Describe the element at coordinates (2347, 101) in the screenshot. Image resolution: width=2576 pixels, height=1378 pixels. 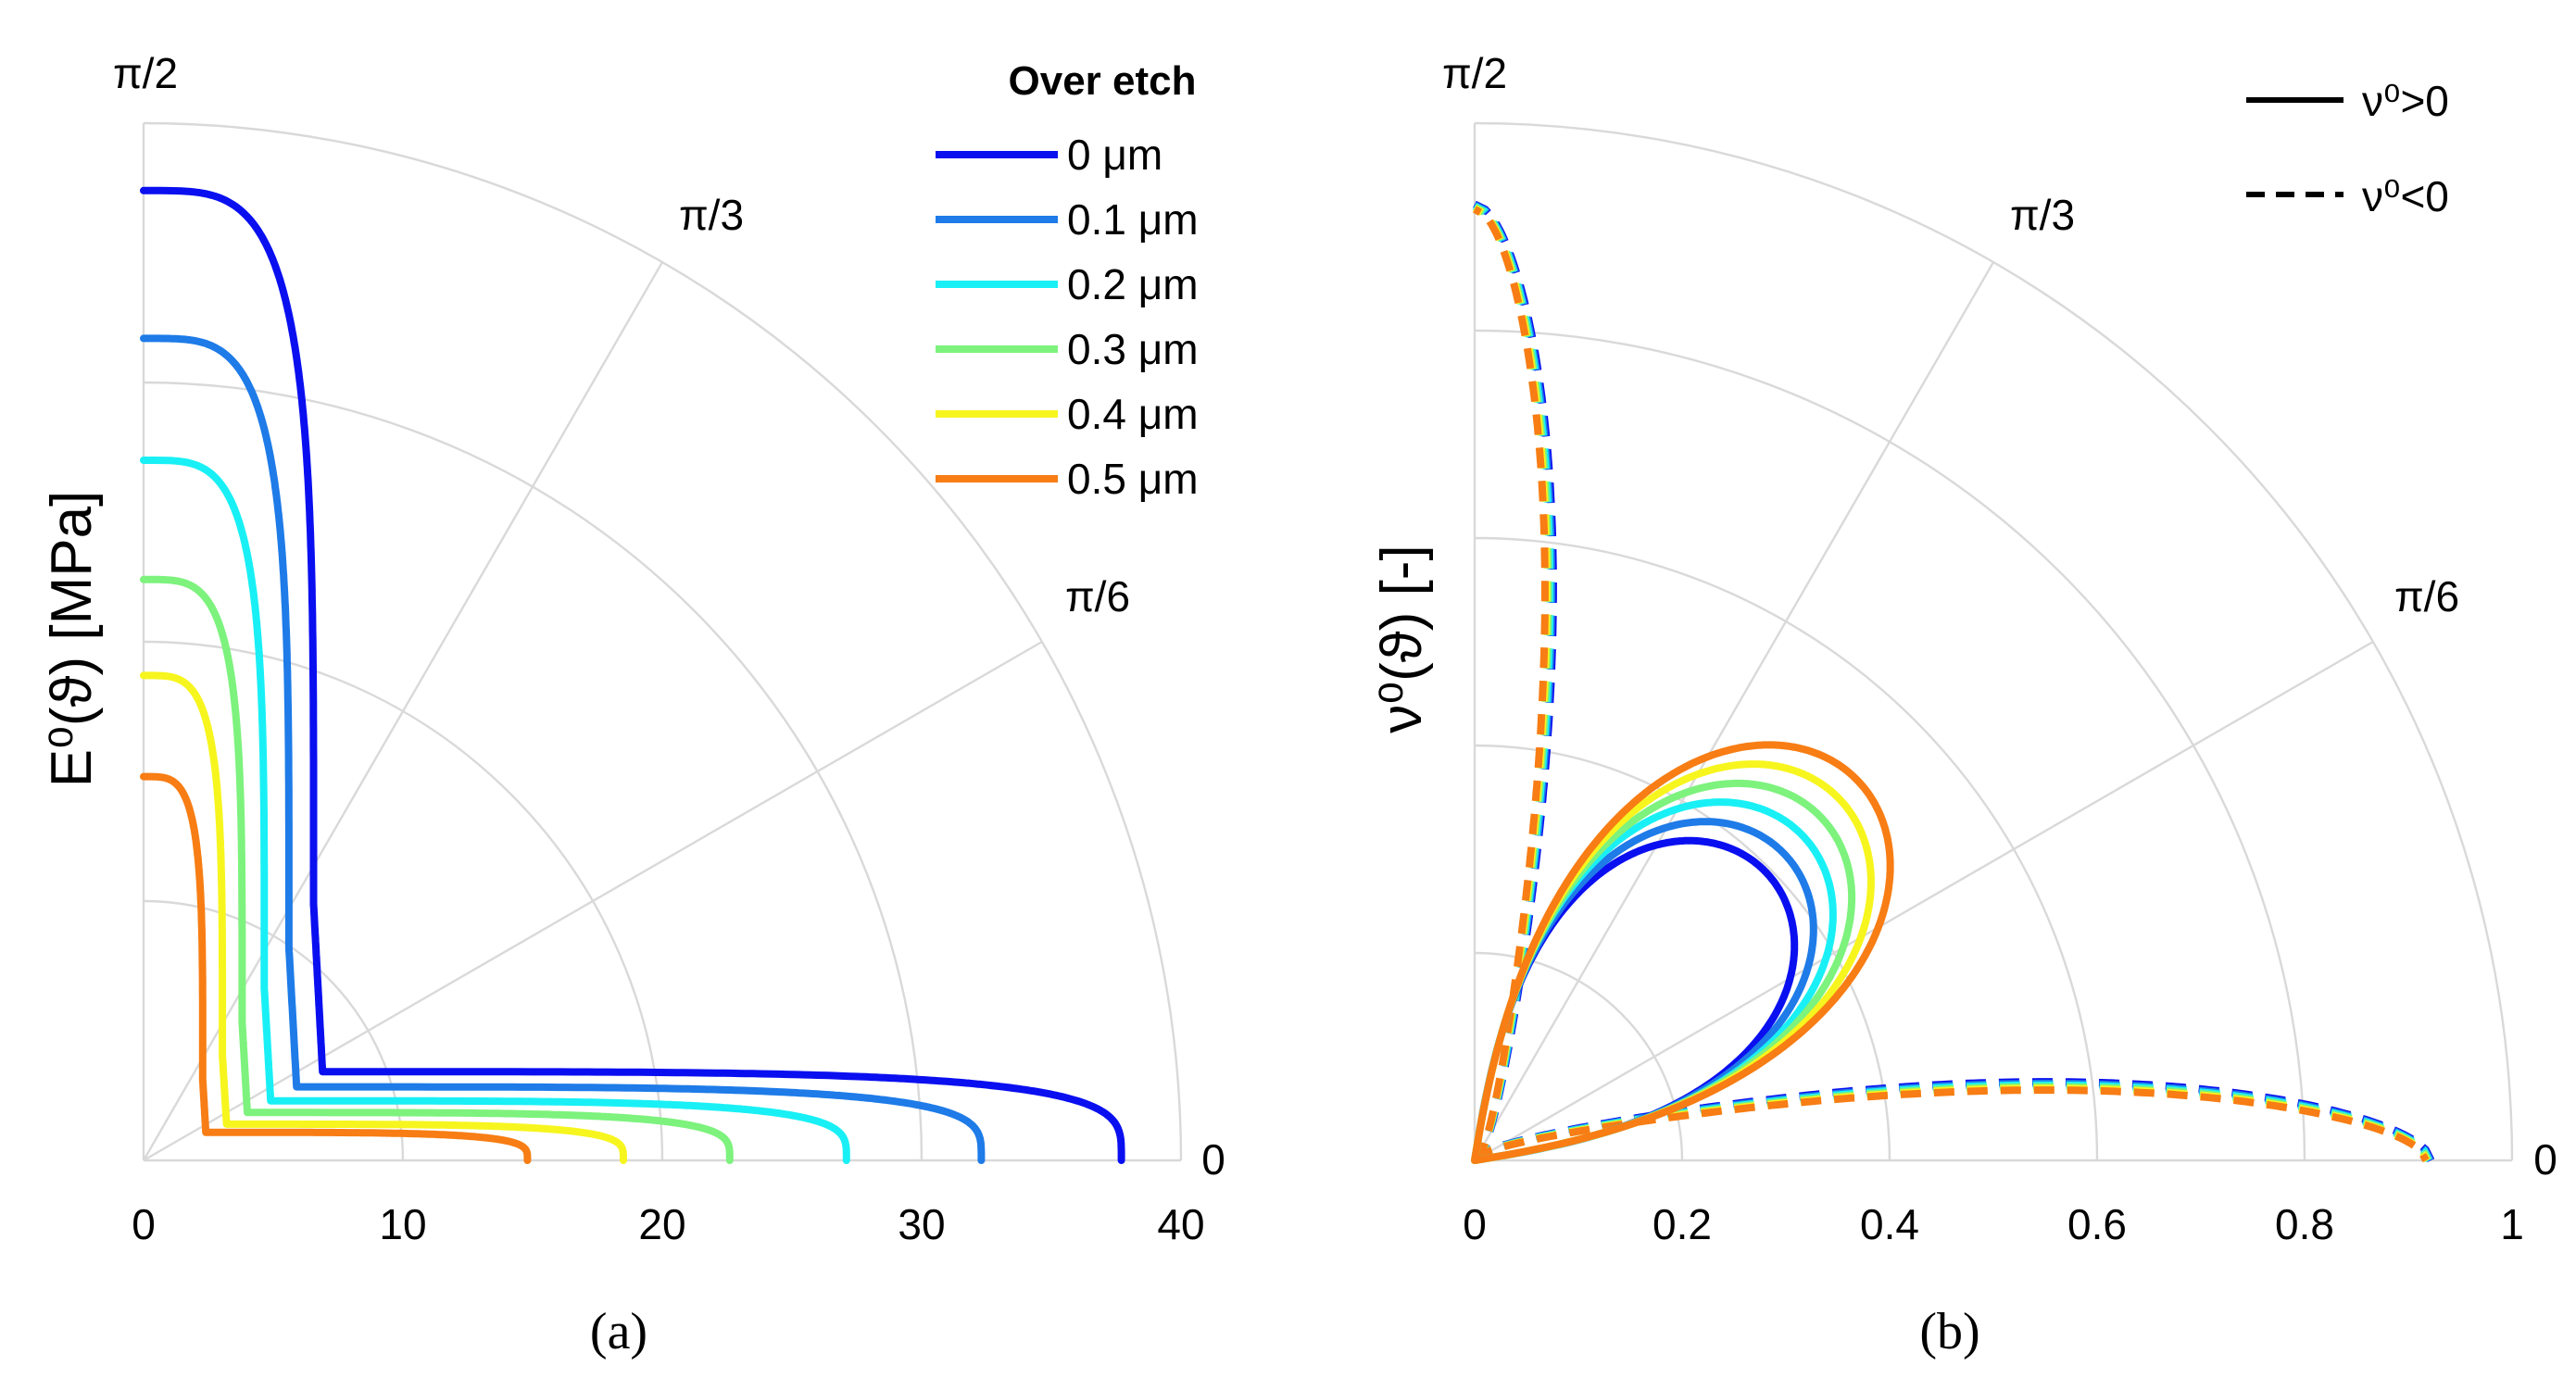
I see `legend-entry-positive: ν⁰>0` at that location.